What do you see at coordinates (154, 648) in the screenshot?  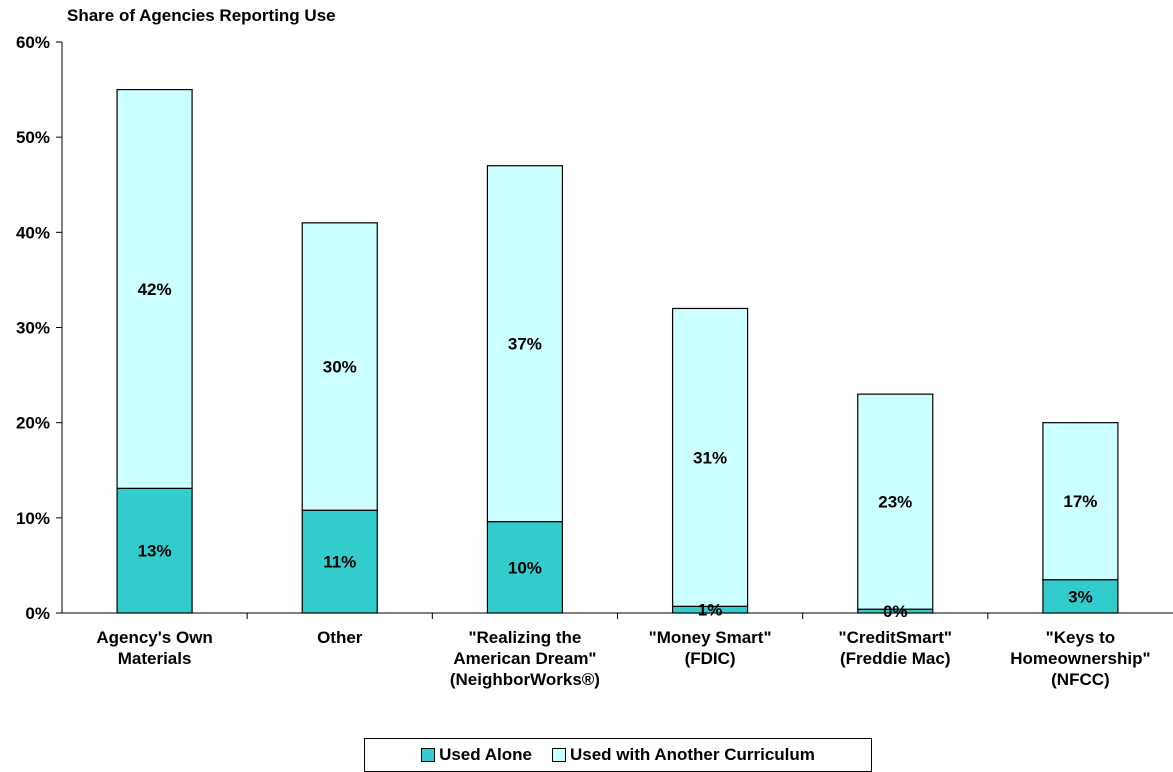 I see `x-tick-label: Agency's Own Materials` at bounding box center [154, 648].